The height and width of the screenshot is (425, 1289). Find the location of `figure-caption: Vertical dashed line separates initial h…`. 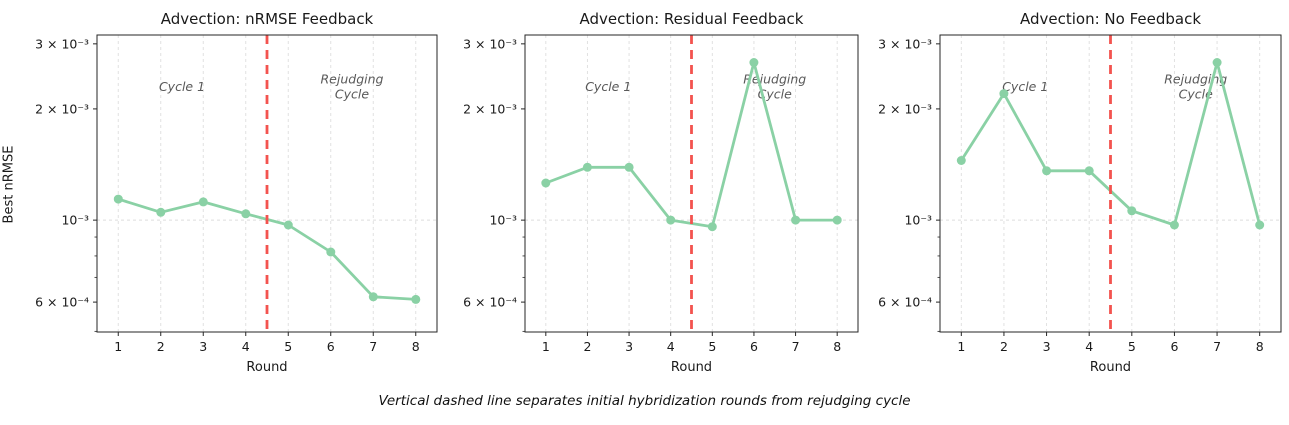

figure-caption: Vertical dashed line separates initial h… is located at coordinates (644, 401).